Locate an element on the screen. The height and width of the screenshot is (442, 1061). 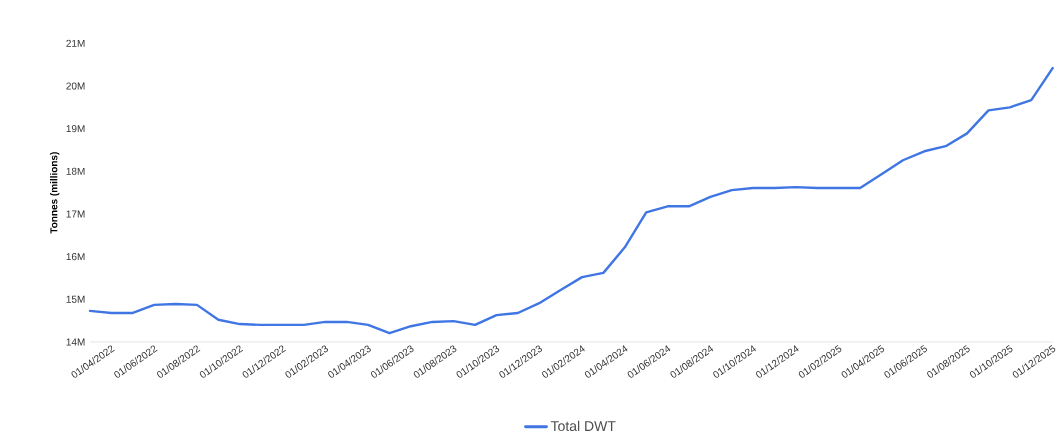
legend-label: Total DWT is located at coordinates (583, 426).